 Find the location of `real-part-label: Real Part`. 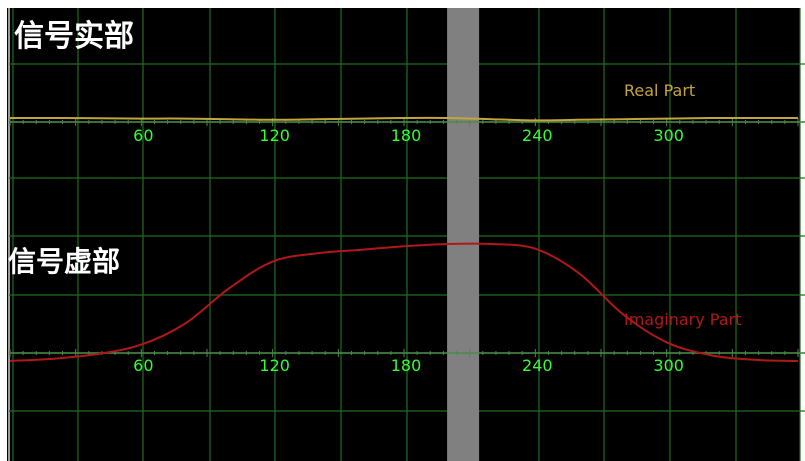

real-part-label: Real Part is located at coordinates (659, 90).